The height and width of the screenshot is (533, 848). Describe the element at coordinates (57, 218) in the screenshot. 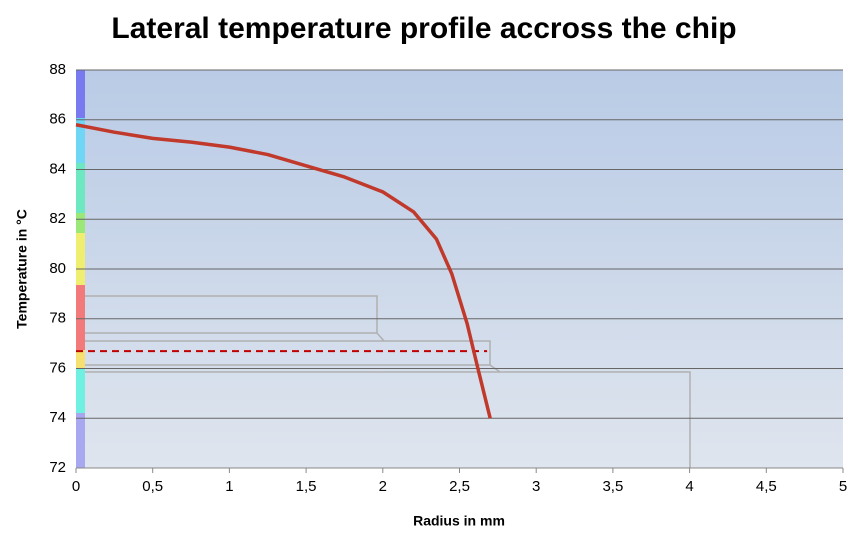

I see `y-tick-label: 82` at that location.